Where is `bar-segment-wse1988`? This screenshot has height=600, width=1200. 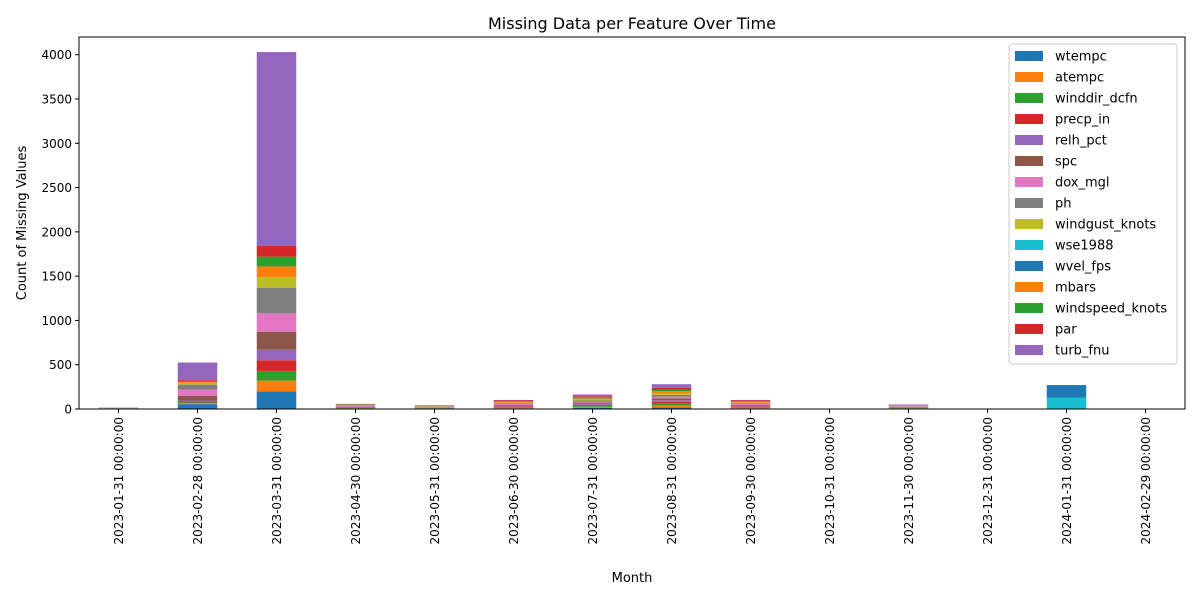 bar-segment-wse1988 is located at coordinates (1066, 403).